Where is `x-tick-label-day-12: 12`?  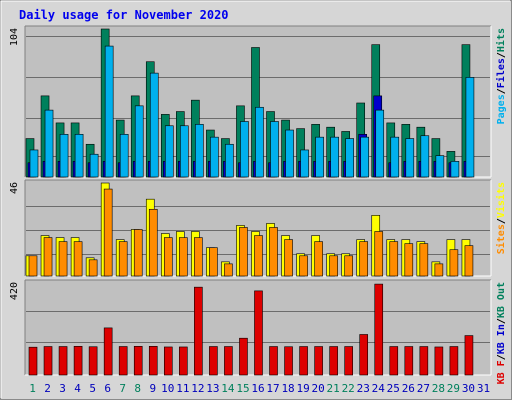
x-tick-label-day-12: 12 is located at coordinates (197, 388).